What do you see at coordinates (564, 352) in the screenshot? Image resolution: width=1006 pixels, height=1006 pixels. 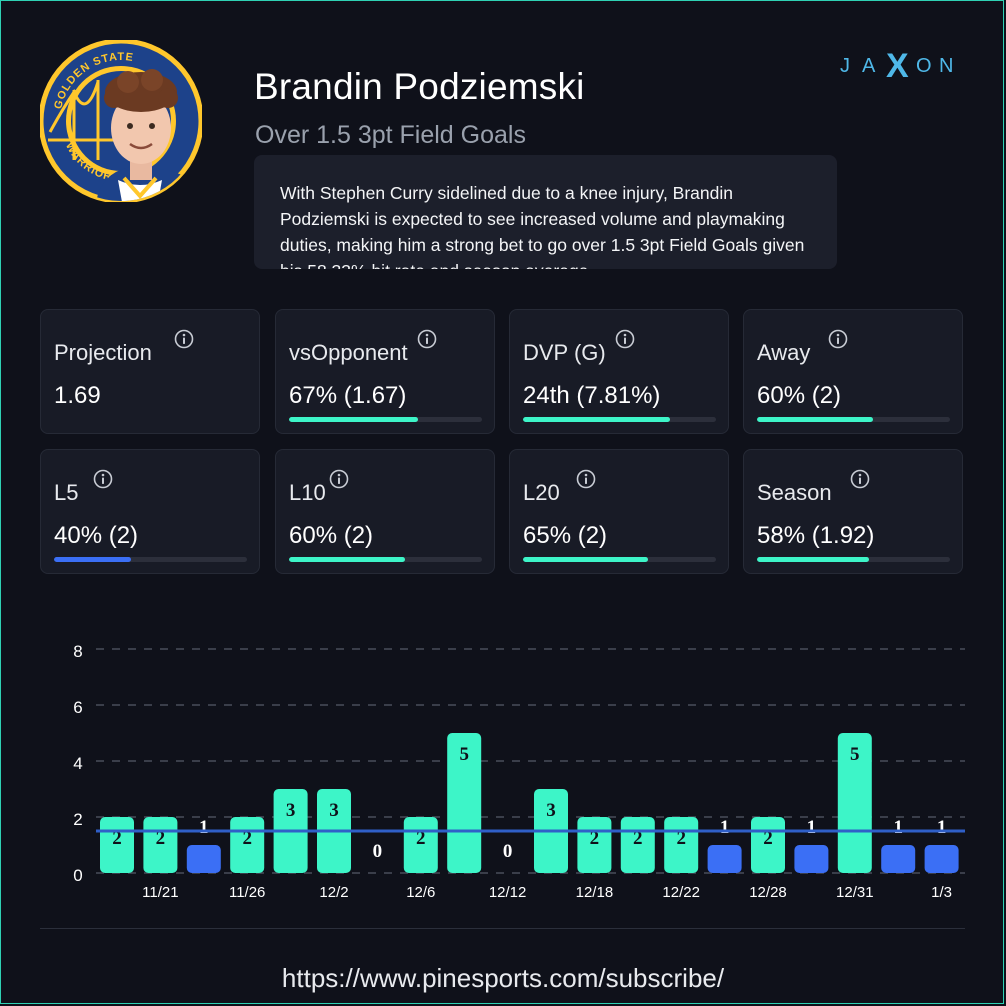 I see `stat-label: DVP (G)` at bounding box center [564, 352].